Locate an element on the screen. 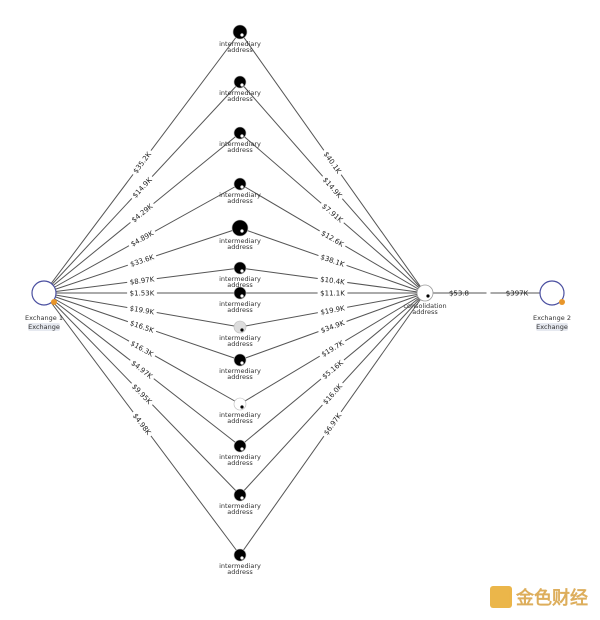  edge-in-8-amount: $16.5K is located at coordinates (142, 327).